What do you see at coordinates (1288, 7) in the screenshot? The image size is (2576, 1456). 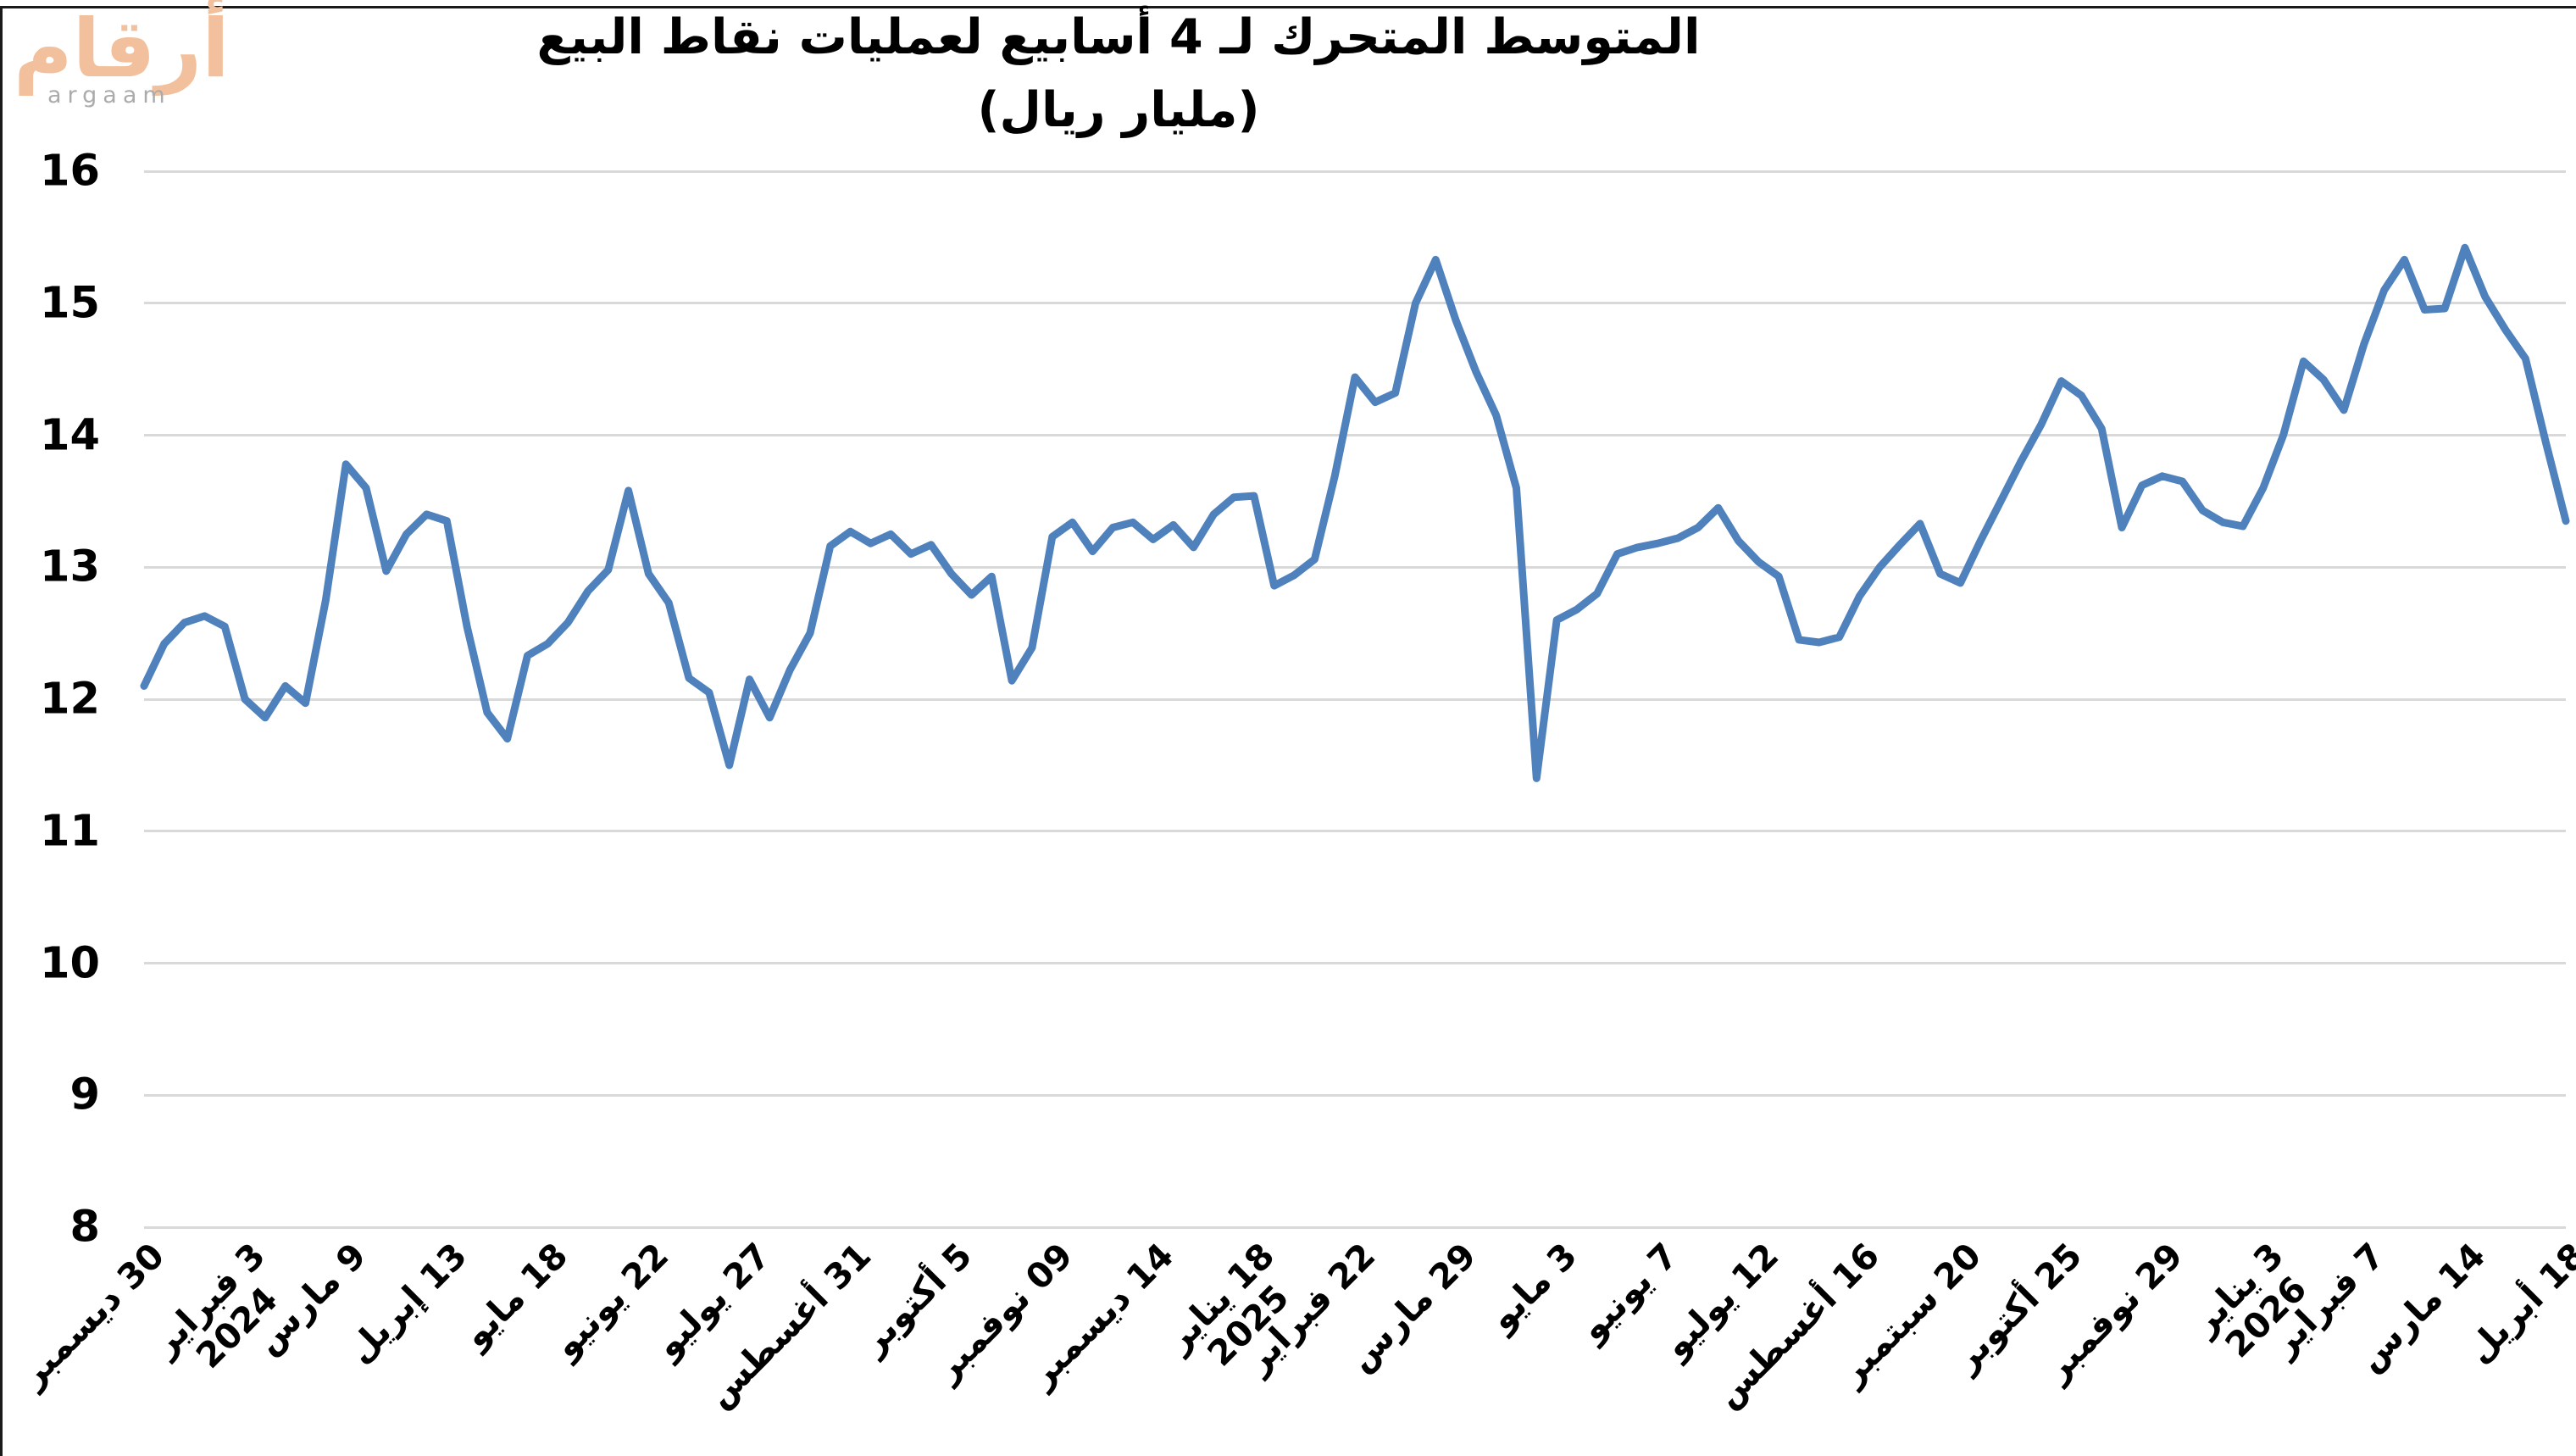 I see `window-top-border` at bounding box center [1288, 7].